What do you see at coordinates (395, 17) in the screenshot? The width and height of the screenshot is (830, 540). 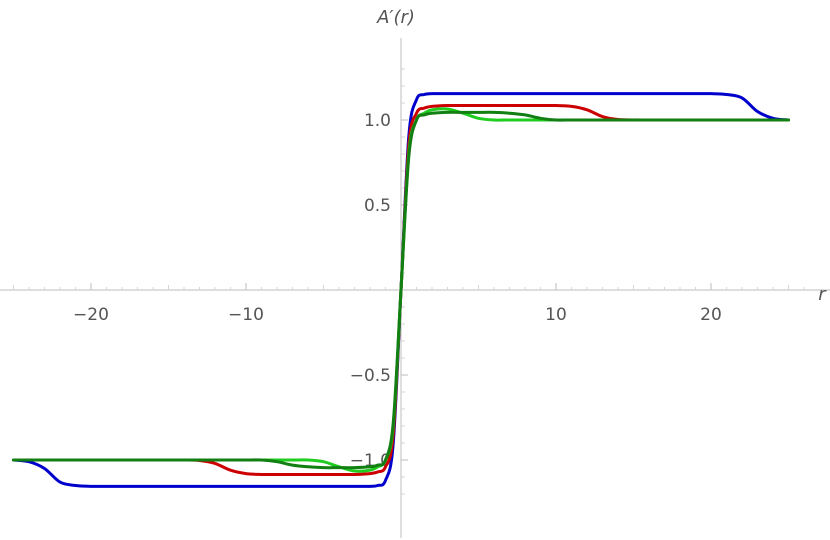 I see `y-axis-title: A′(r)` at bounding box center [395, 17].